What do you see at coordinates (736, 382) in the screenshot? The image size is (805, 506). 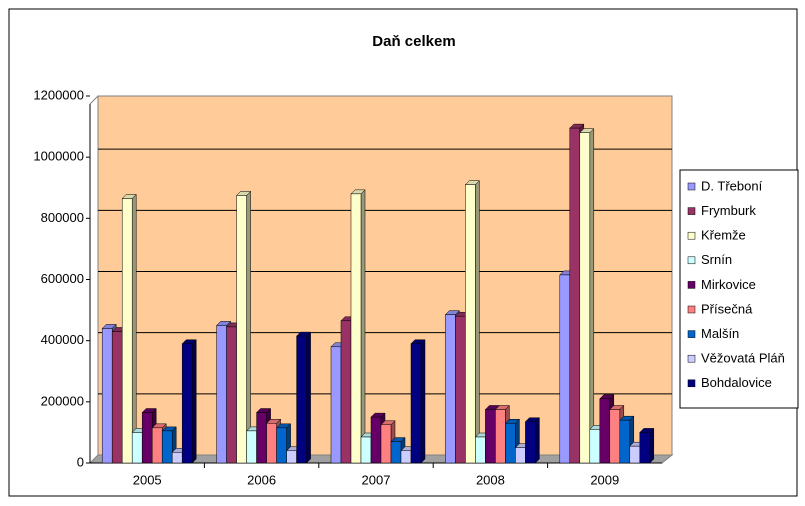 I see `legend-label: Bohdalovice` at bounding box center [736, 382].